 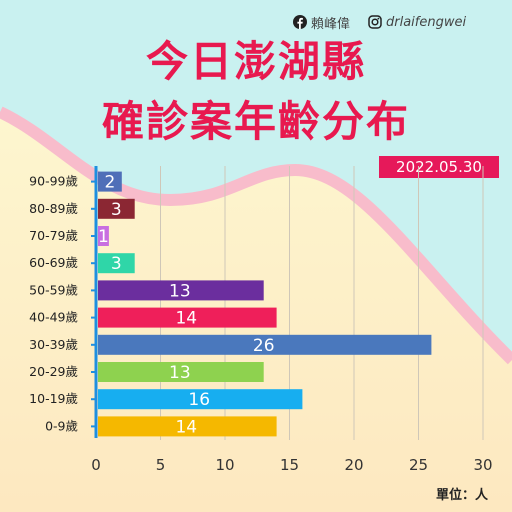 I want to click on data-label: 1, so click(x=103, y=237).